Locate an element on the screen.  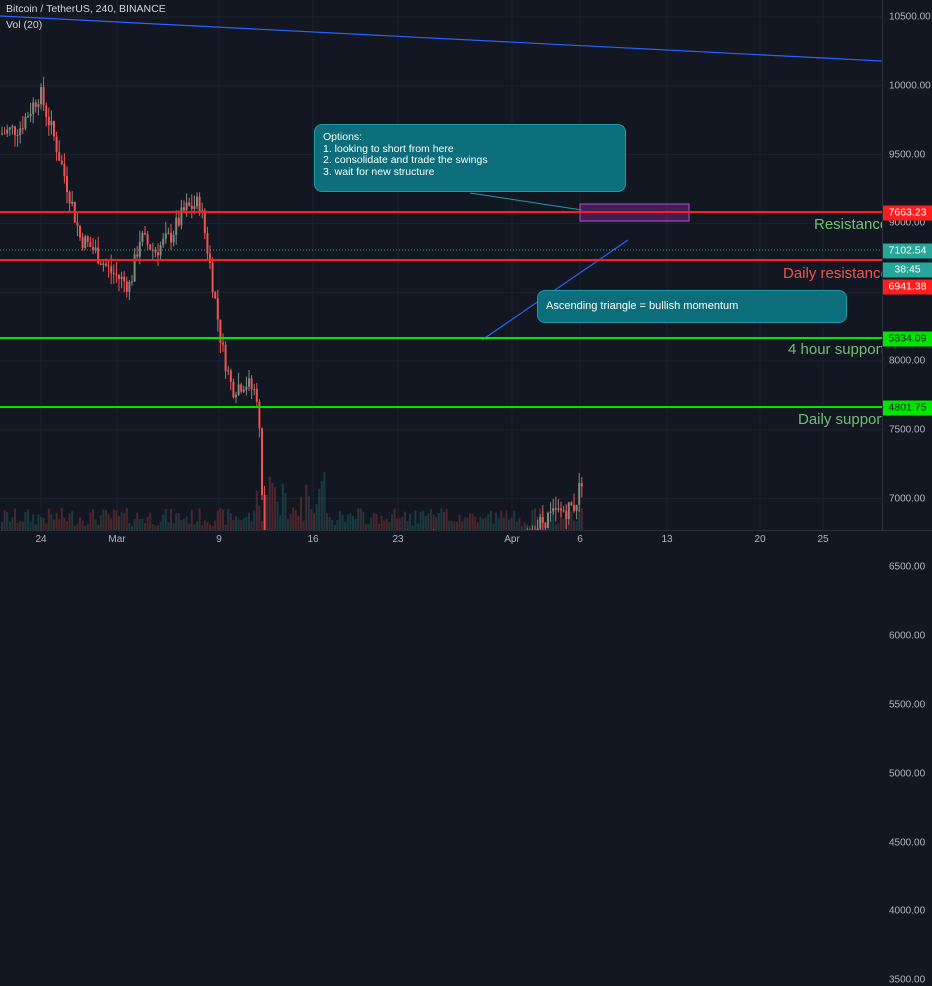
symbol-title: Bitcoin / TetherUS, 240, BINANCE is located at coordinates (86, 9).